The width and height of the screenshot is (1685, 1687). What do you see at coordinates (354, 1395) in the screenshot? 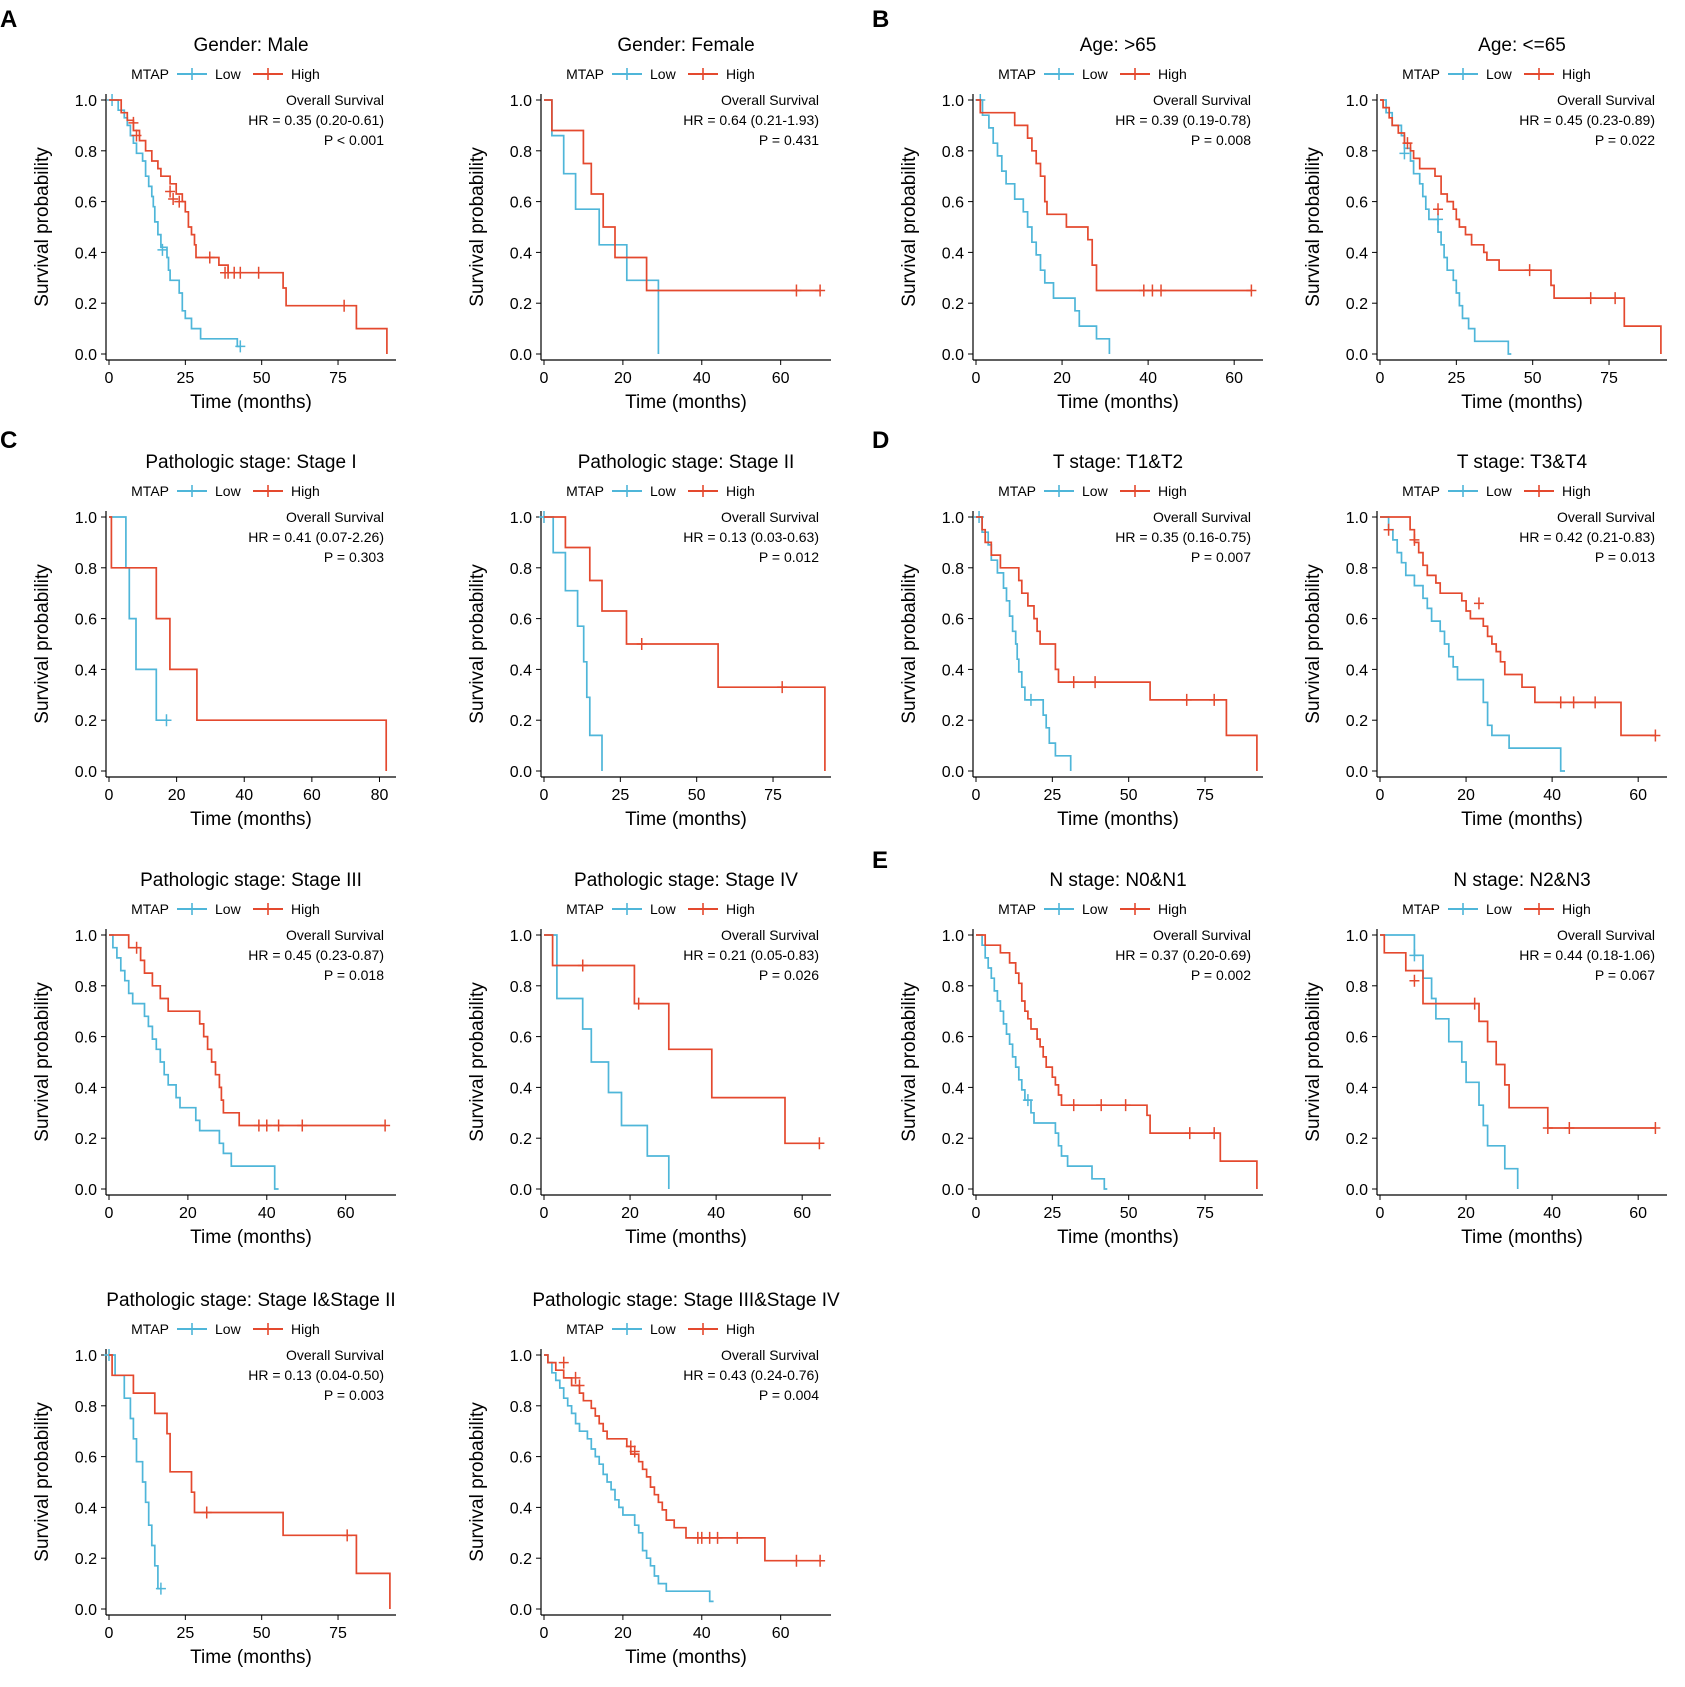
I see `p-value: P = 0.003` at bounding box center [354, 1395].